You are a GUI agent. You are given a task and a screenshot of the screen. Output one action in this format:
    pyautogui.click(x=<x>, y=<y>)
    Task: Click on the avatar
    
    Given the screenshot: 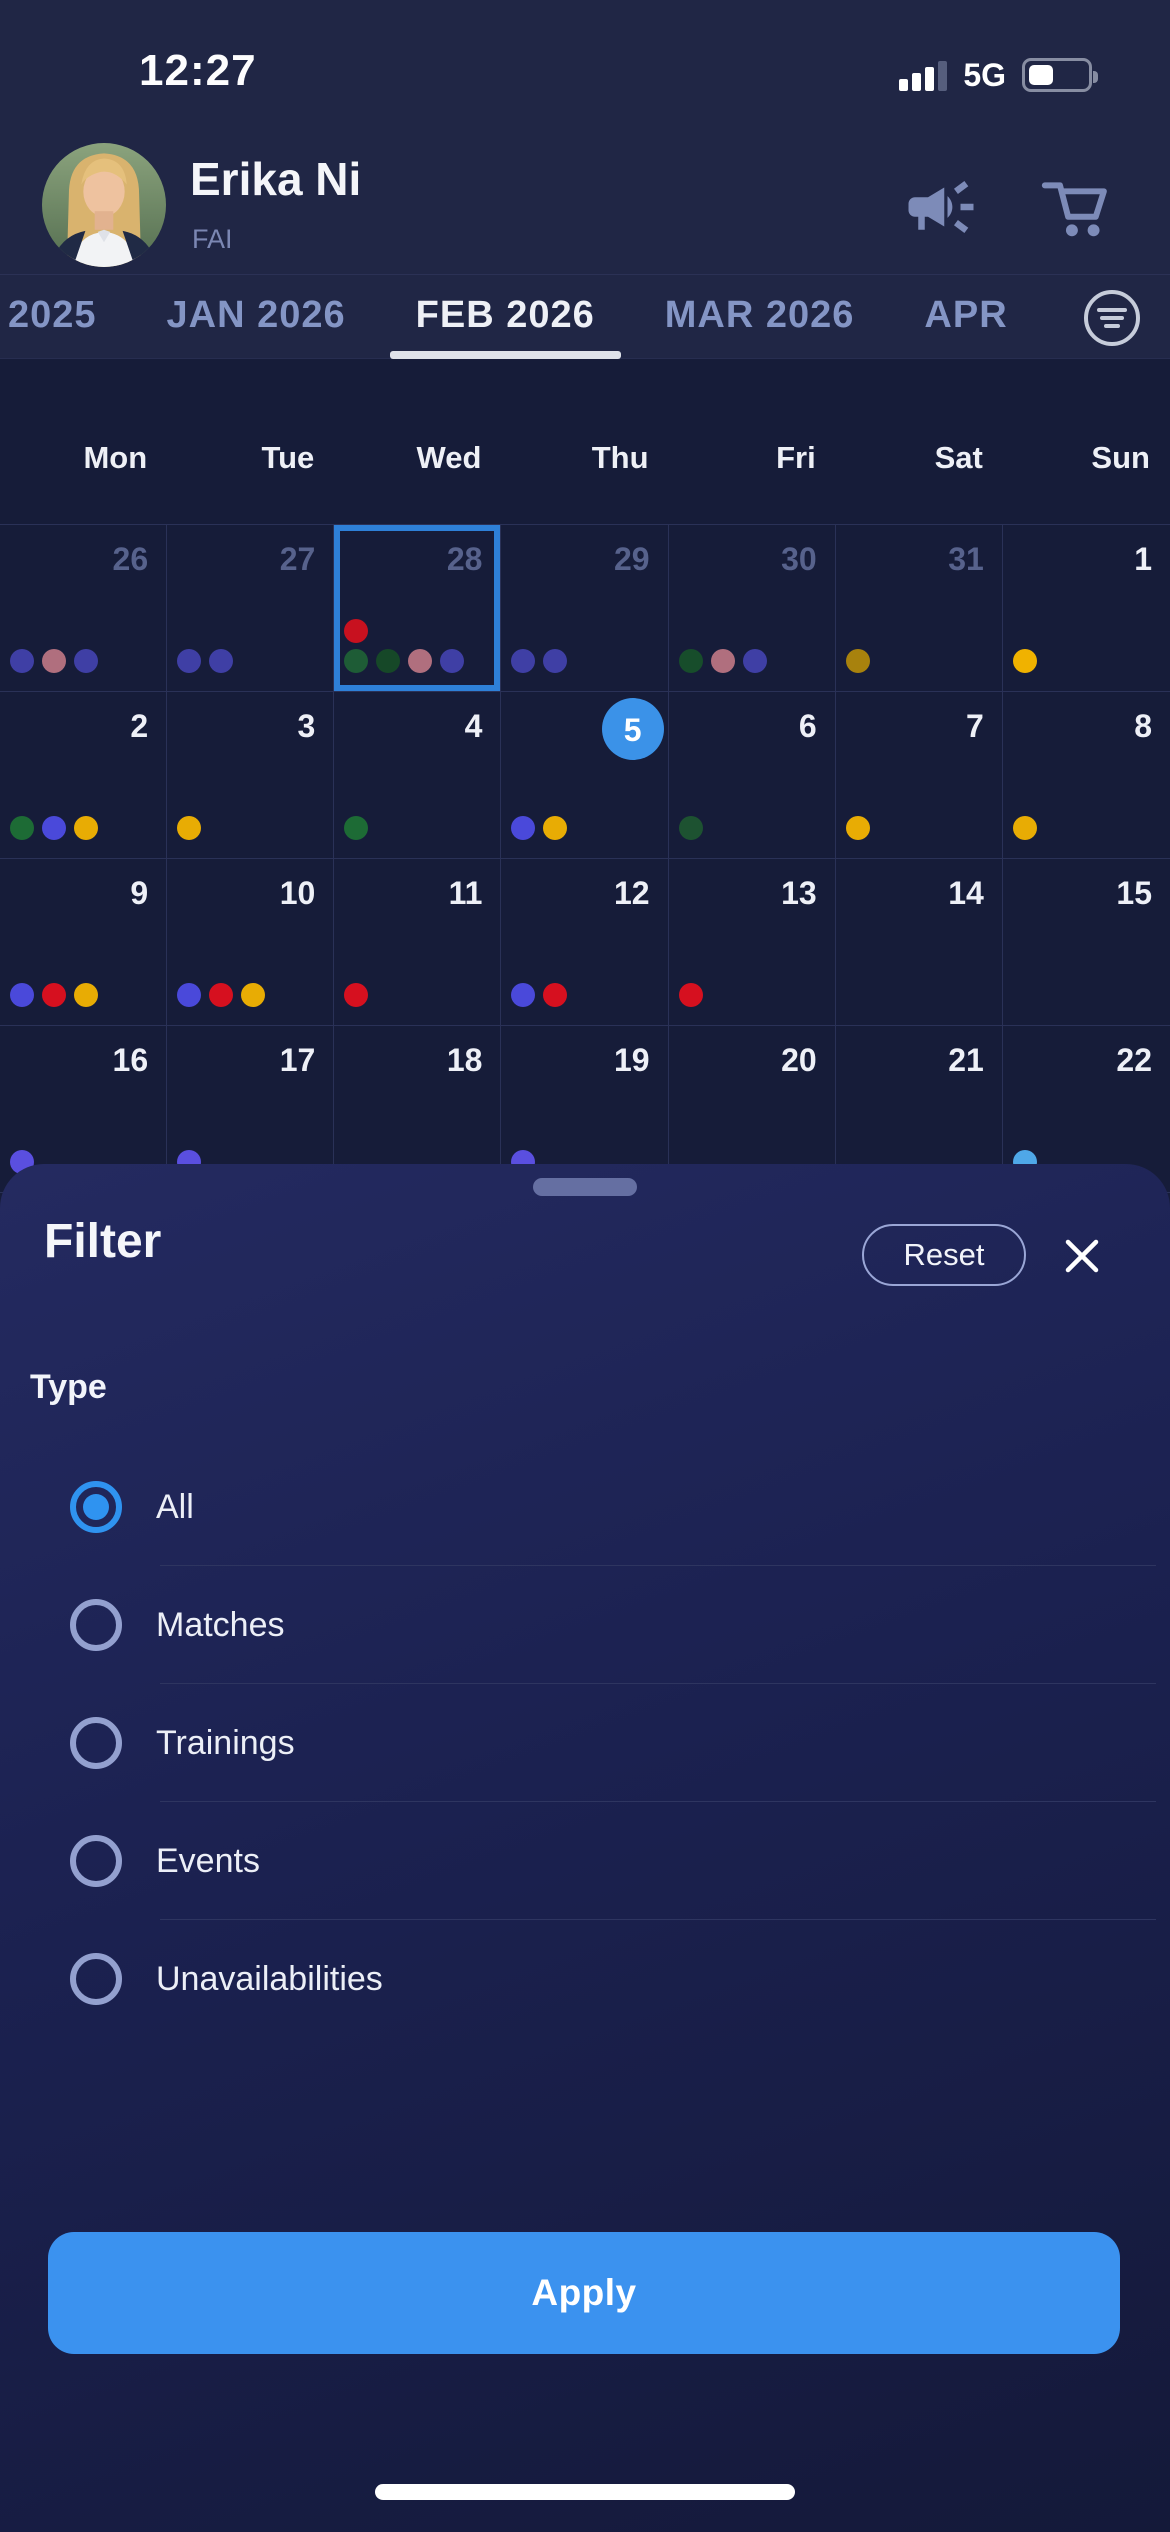 What is the action you would take?
    pyautogui.click(x=104, y=205)
    